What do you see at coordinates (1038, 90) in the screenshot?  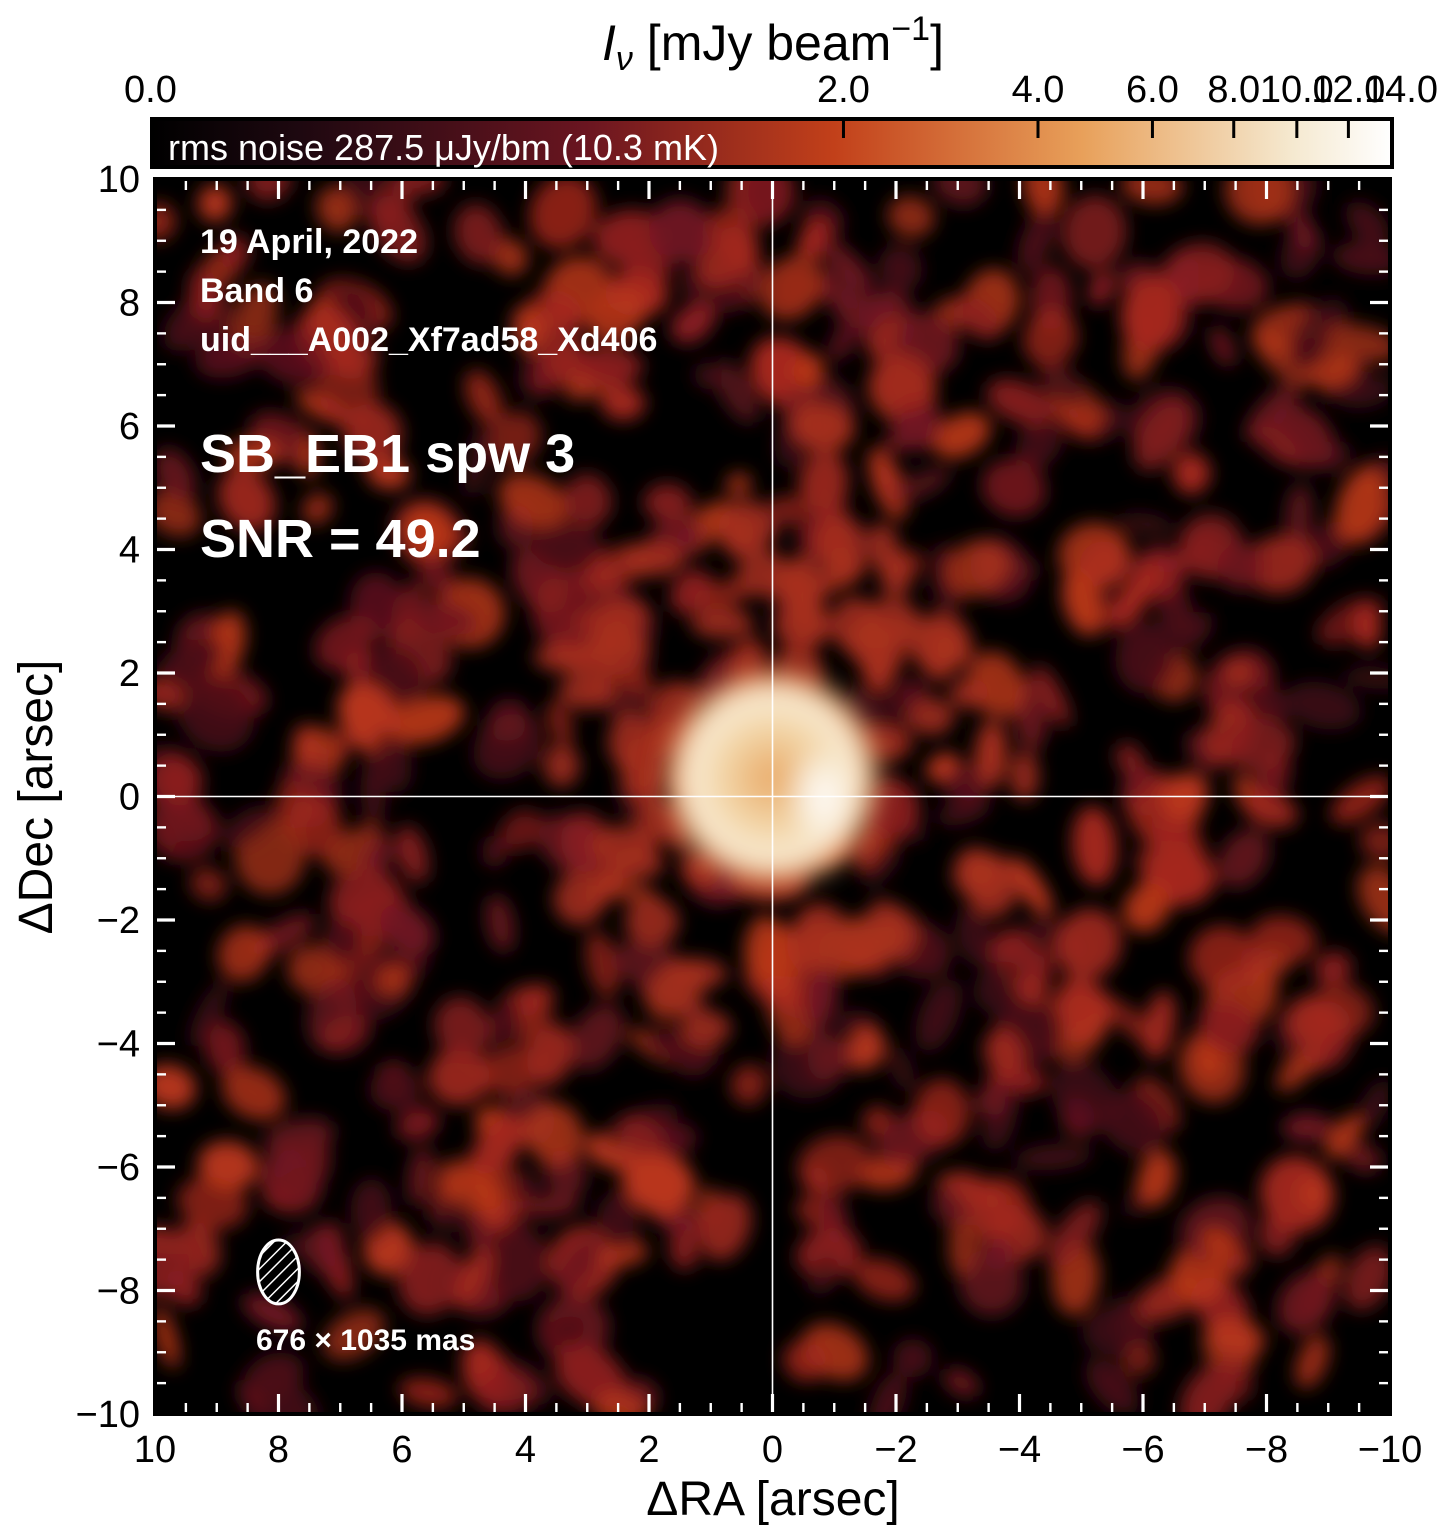 I see `colorbar-tick-label: 4.0` at bounding box center [1038, 90].